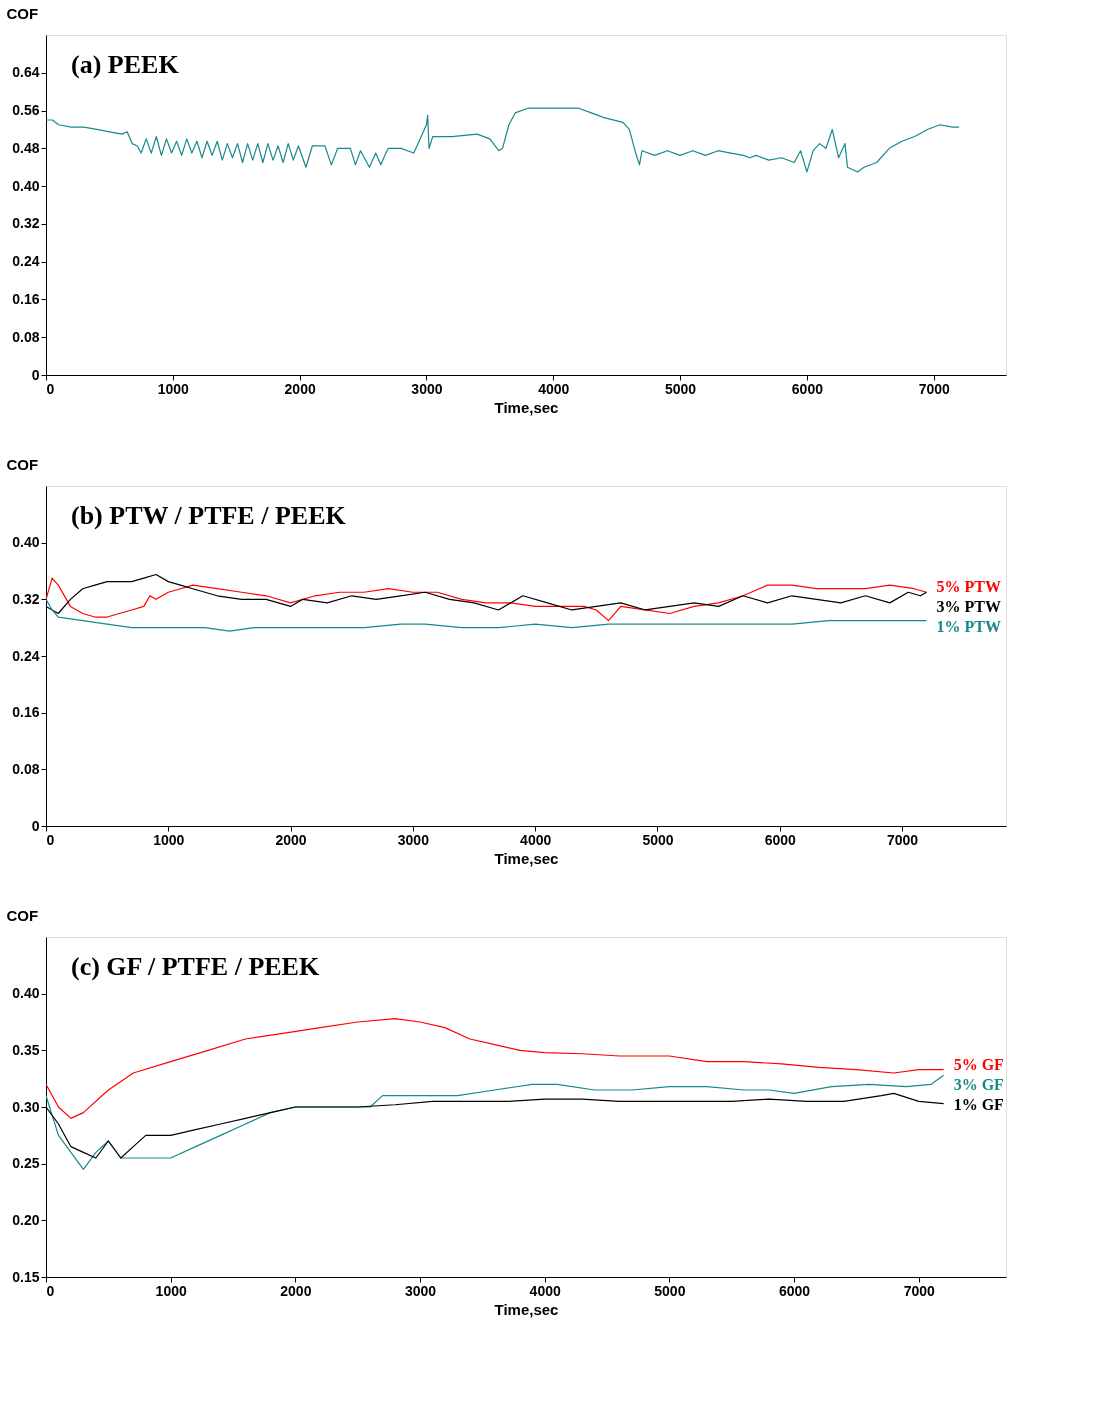  I want to click on series-label: 5% GF, so click(979, 1064).